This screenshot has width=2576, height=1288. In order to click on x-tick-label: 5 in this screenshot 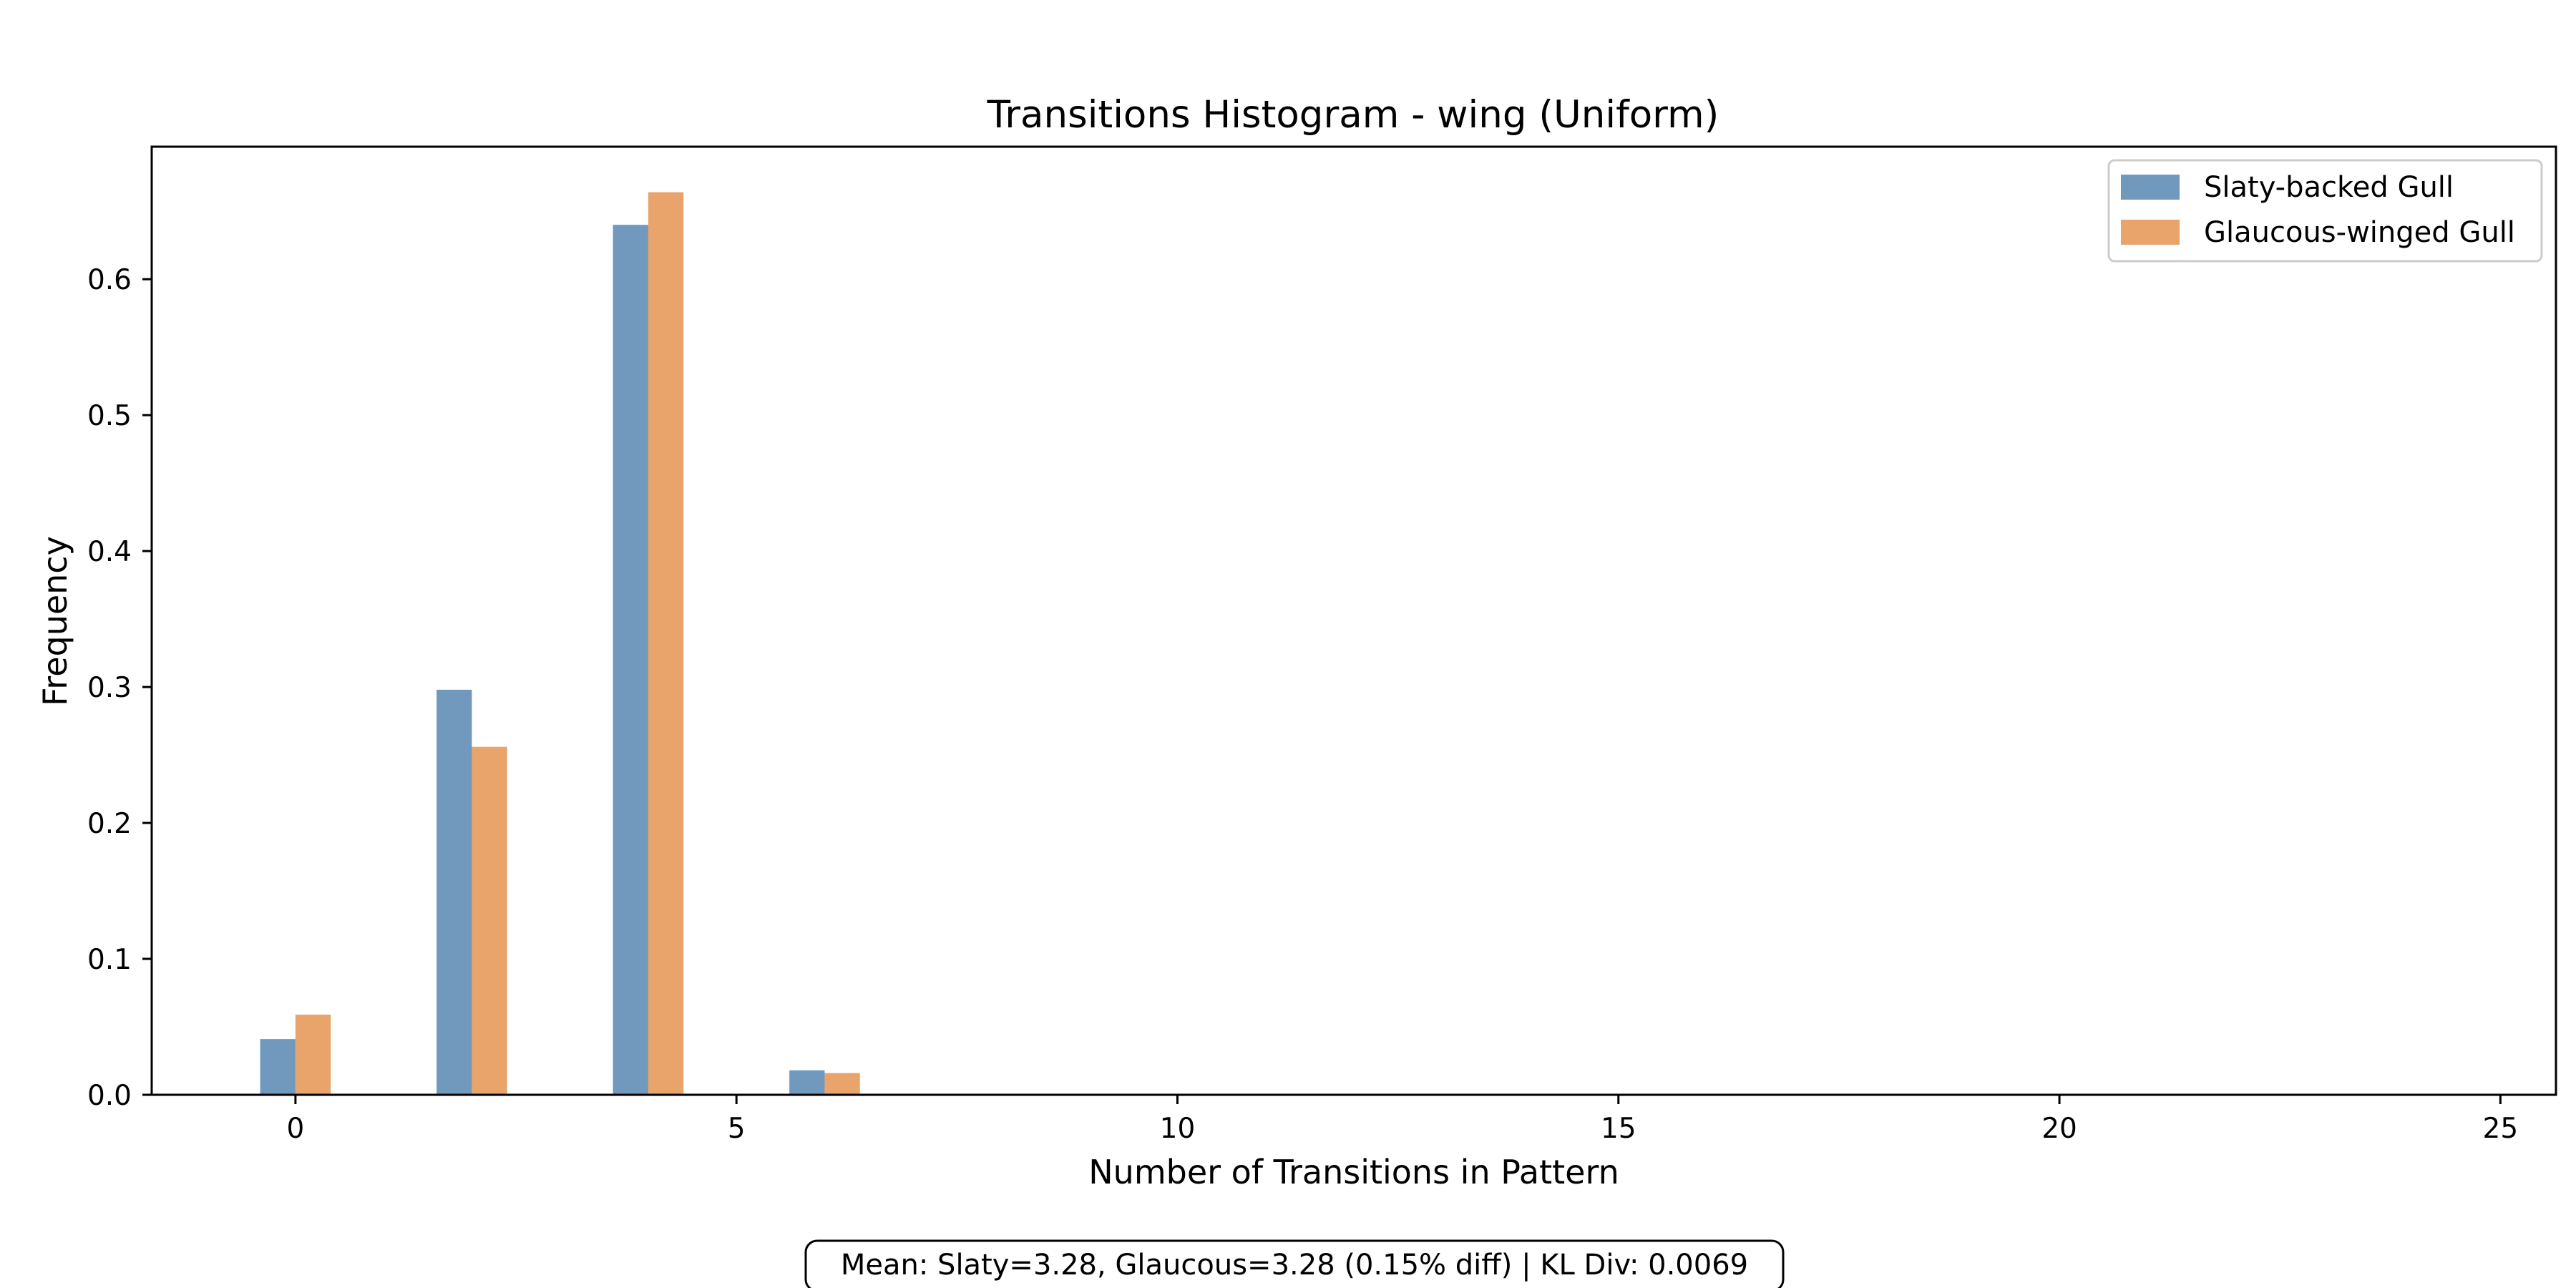, I will do `click(737, 1129)`.